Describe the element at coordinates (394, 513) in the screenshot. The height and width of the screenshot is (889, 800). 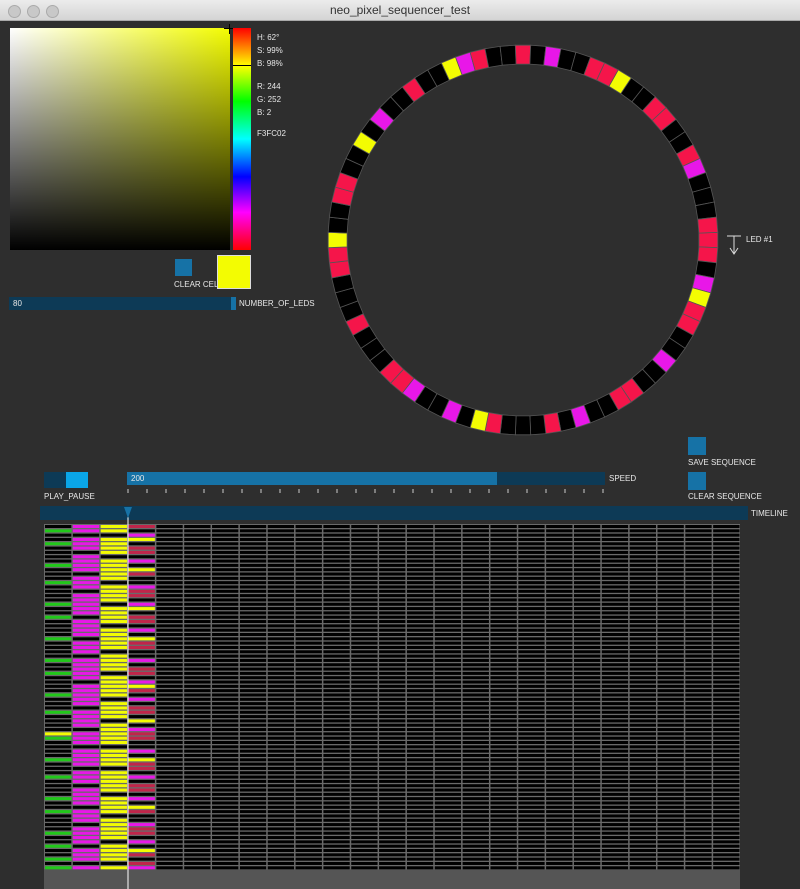
I see `timeline-slider` at that location.